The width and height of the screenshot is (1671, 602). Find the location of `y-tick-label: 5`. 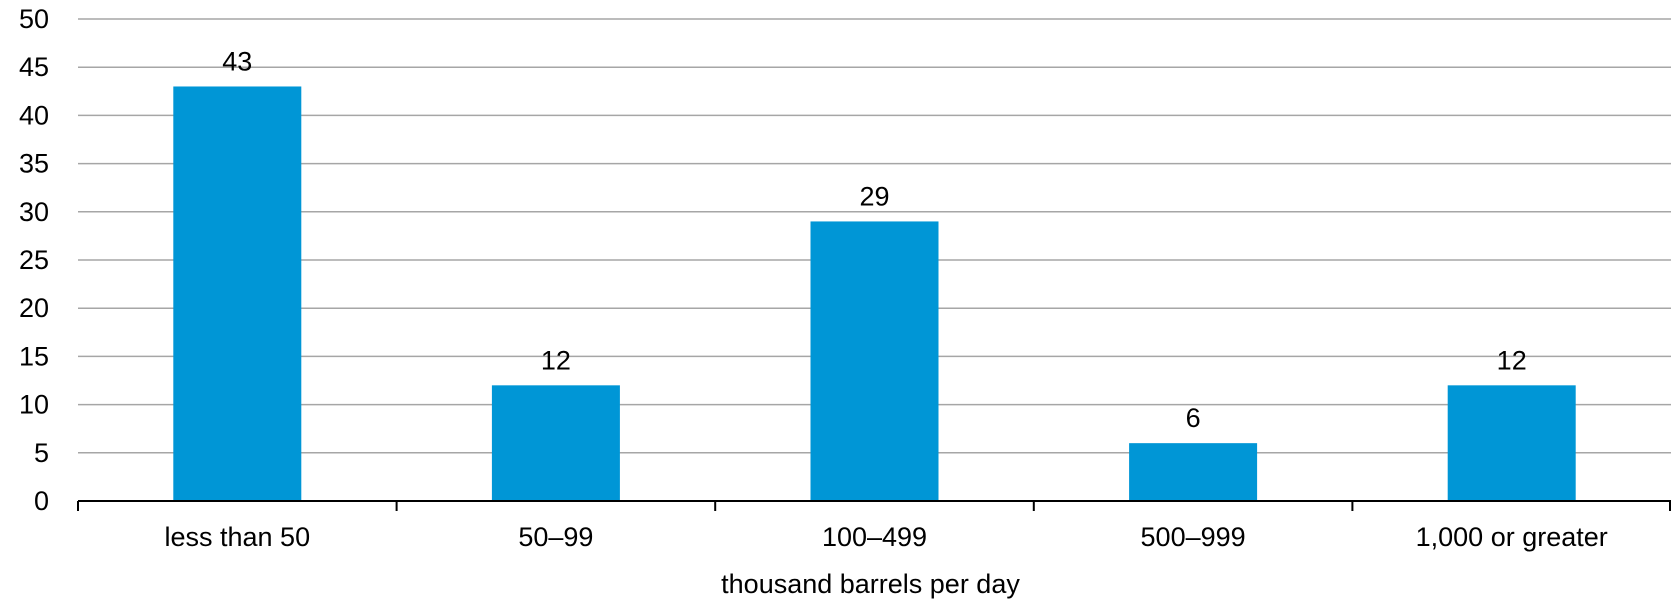

y-tick-label: 5 is located at coordinates (41, 453).